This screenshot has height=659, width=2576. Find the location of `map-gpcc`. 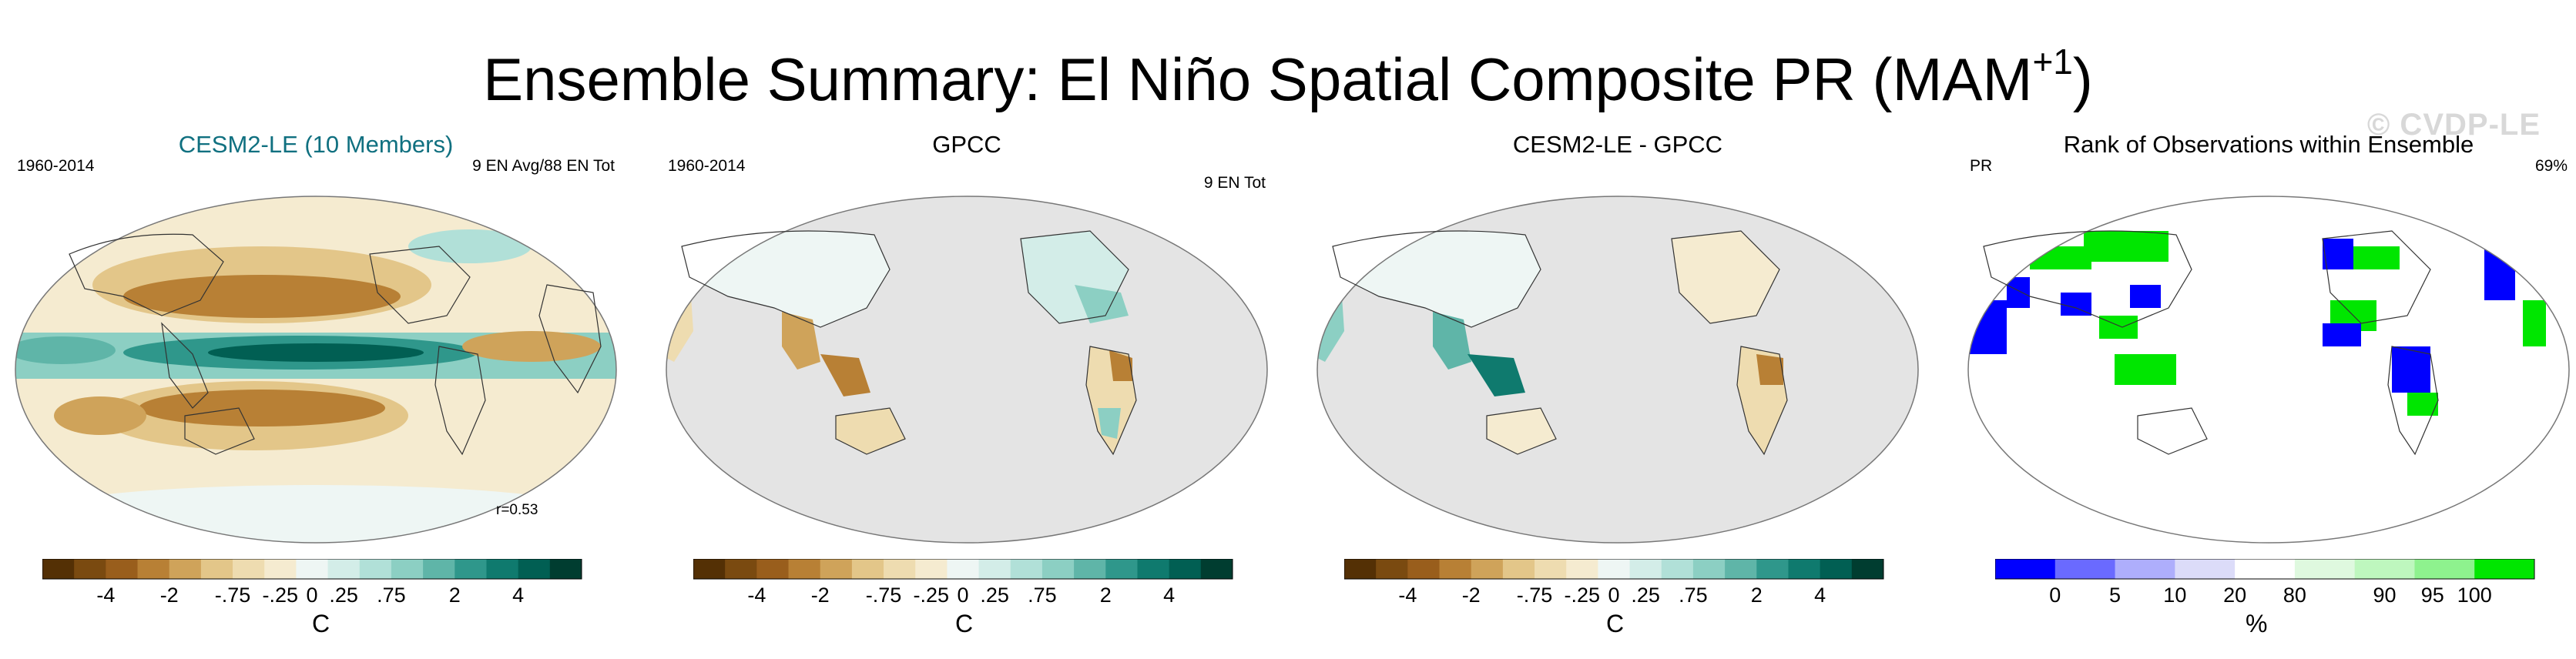

map-gpcc is located at coordinates (967, 370).